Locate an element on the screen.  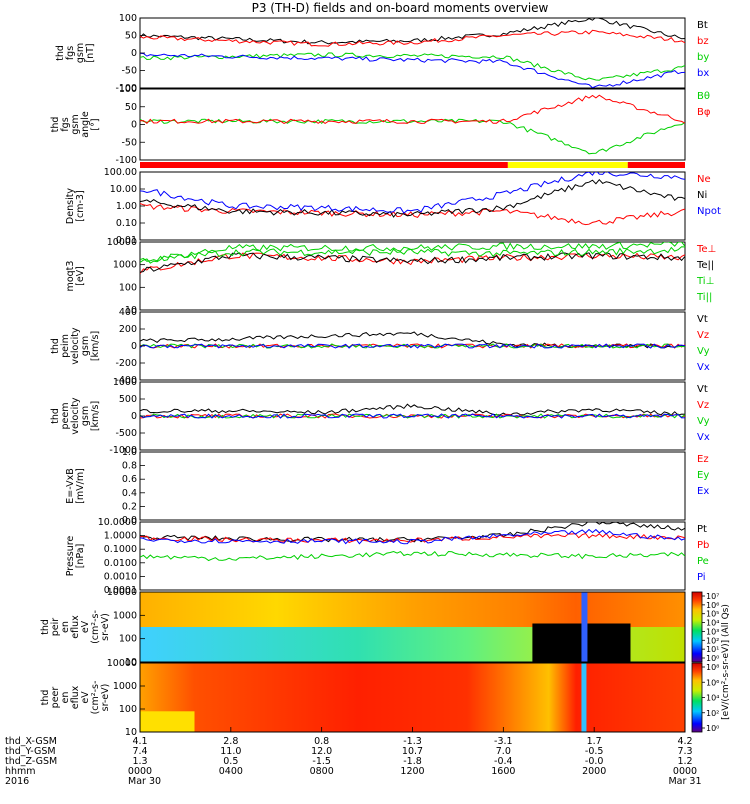
y-axis-label-line: [cm-3] is located at coordinates (80, 205).